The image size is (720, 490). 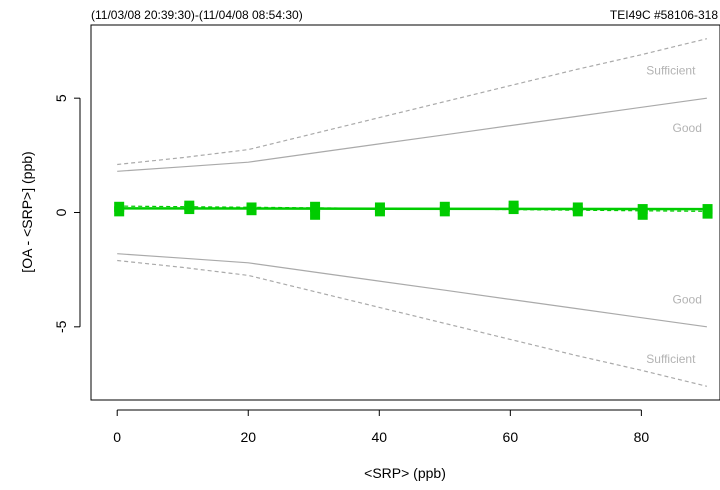 I want to click on y-tick-label: 0, so click(x=61, y=212).